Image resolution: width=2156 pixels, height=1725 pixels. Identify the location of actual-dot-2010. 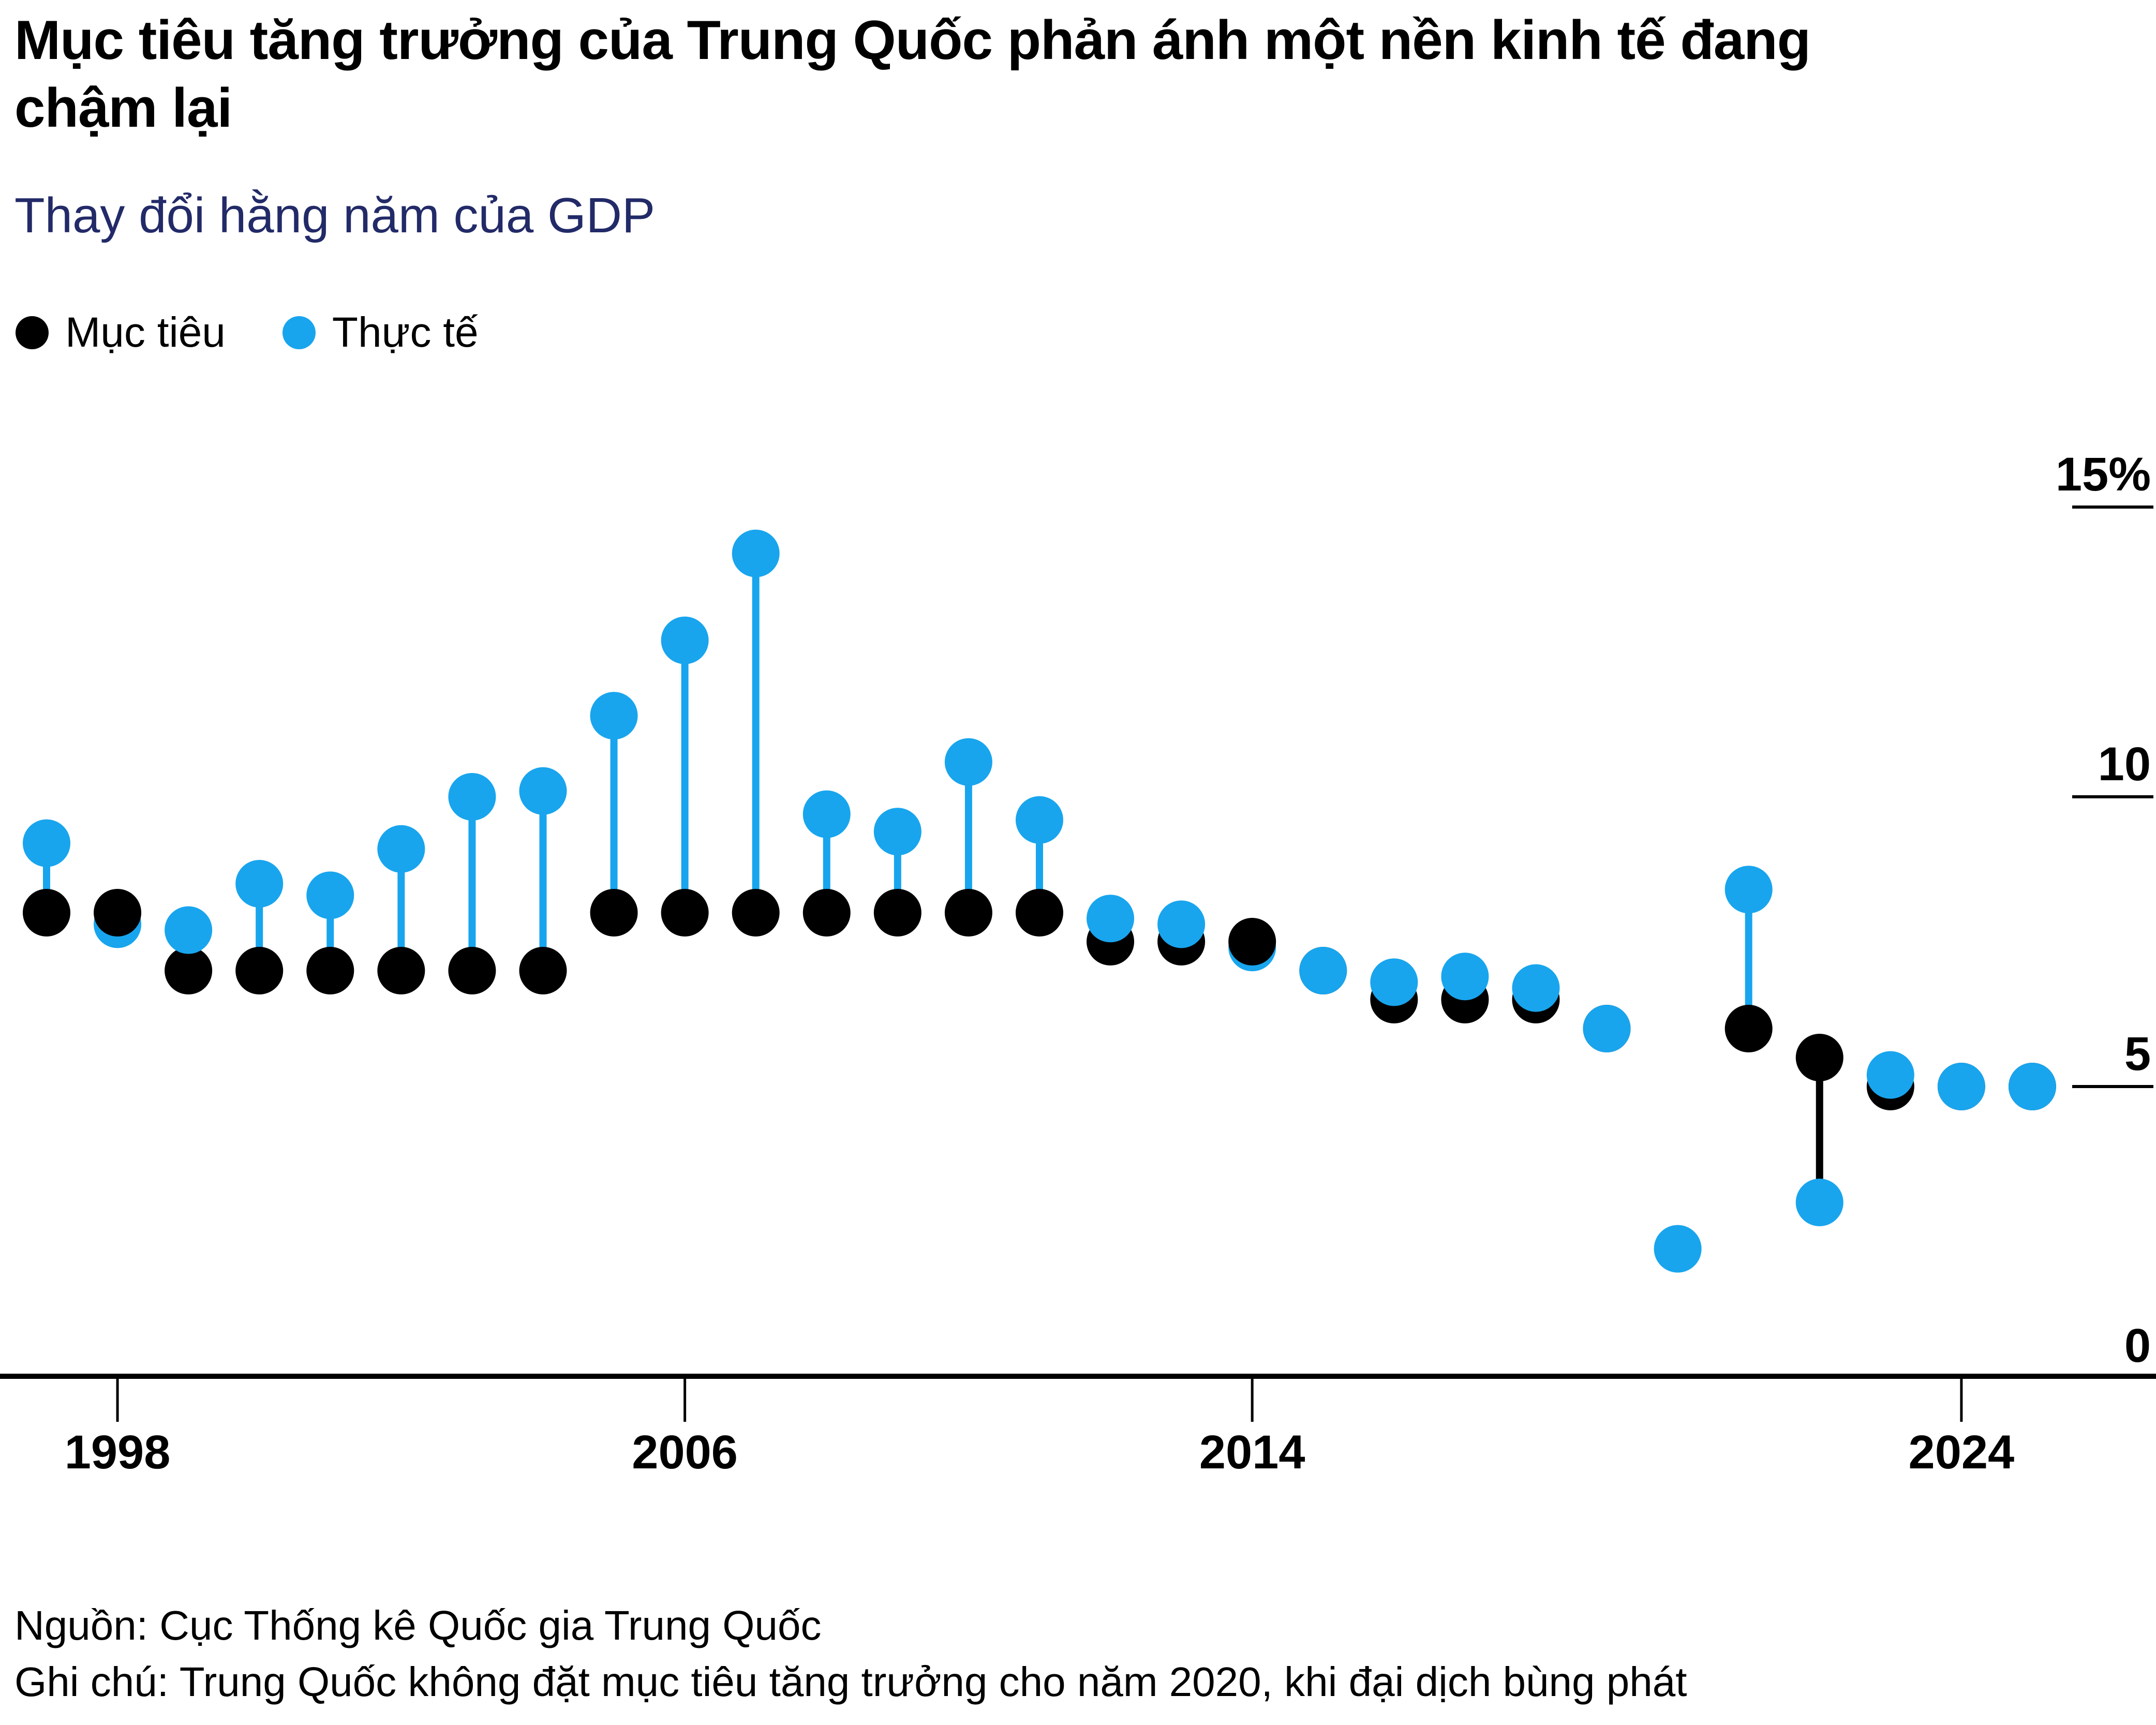
(968, 762).